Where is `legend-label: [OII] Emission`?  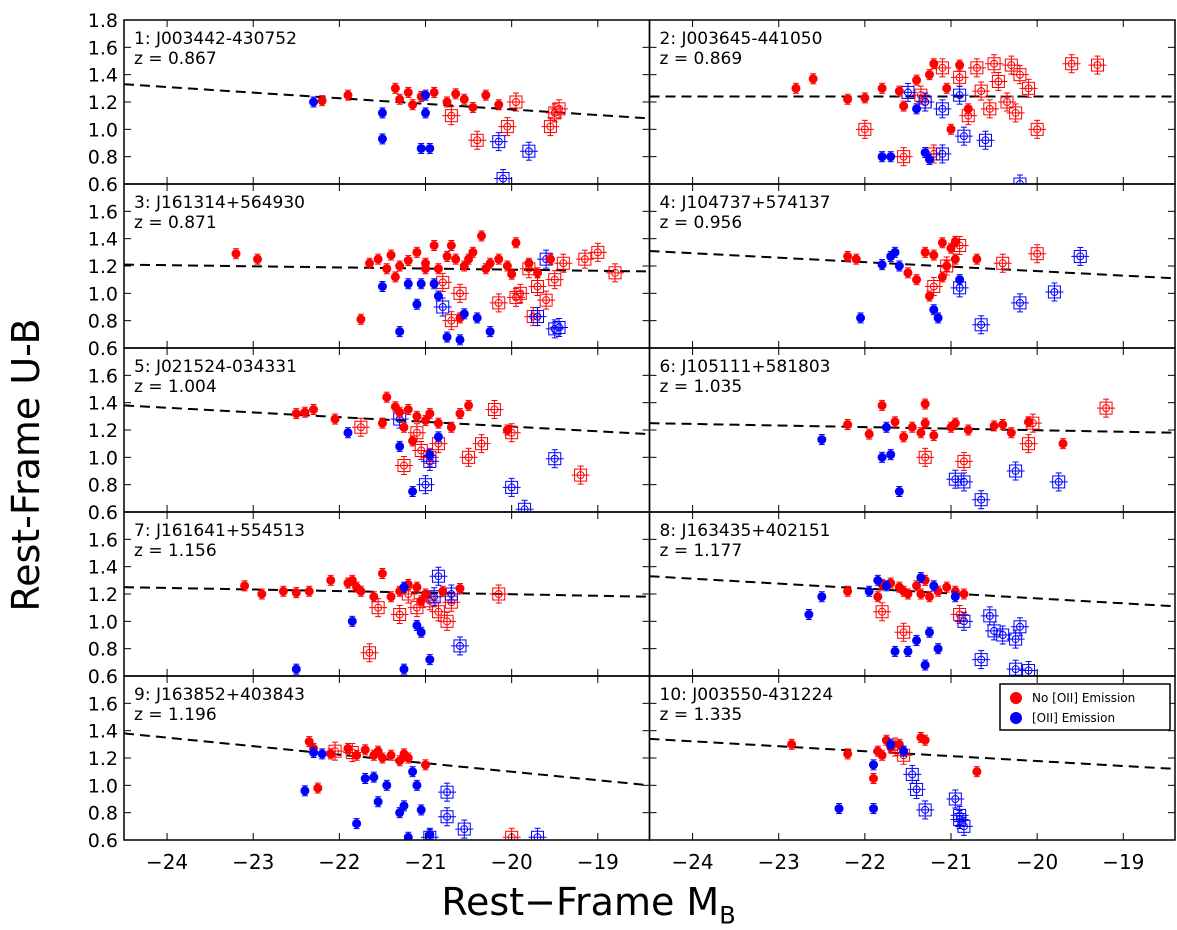 legend-label: [OII] Emission is located at coordinates (1073, 718).